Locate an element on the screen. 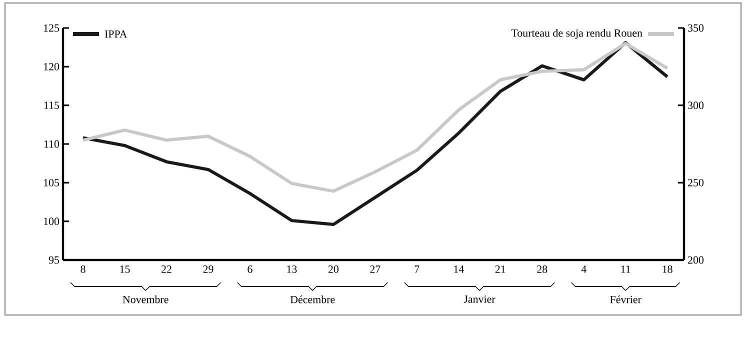  x-tick-label: 6 is located at coordinates (250, 269).